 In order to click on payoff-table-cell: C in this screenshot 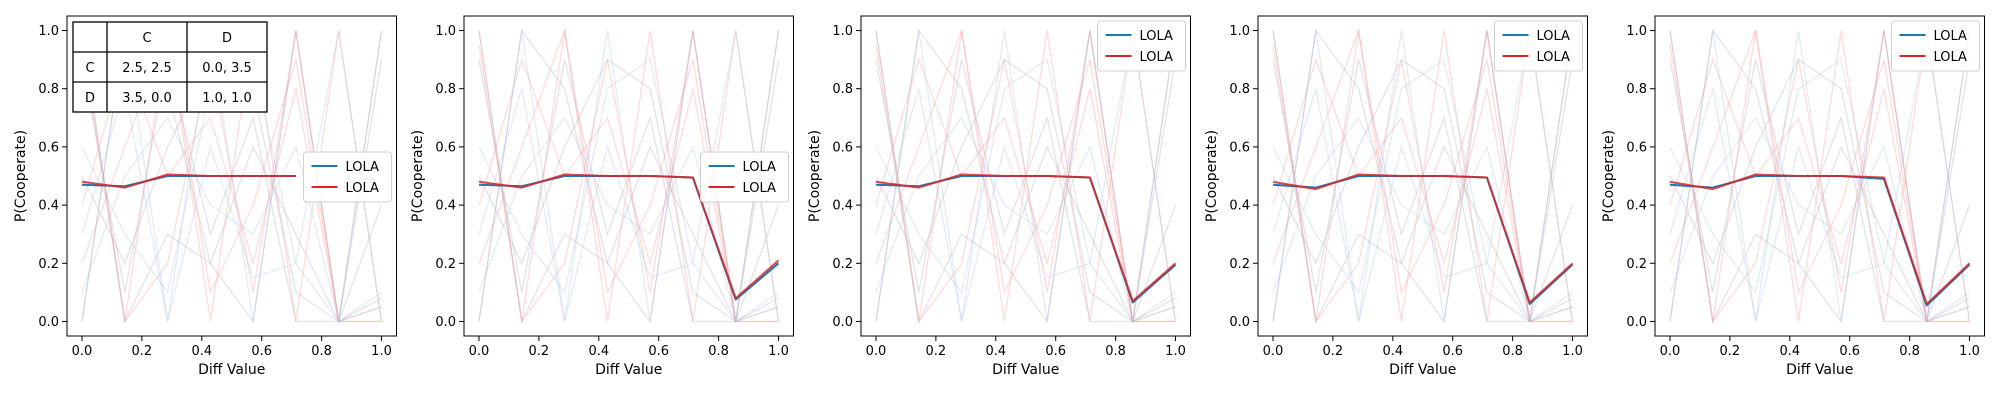, I will do `click(89, 68)`.